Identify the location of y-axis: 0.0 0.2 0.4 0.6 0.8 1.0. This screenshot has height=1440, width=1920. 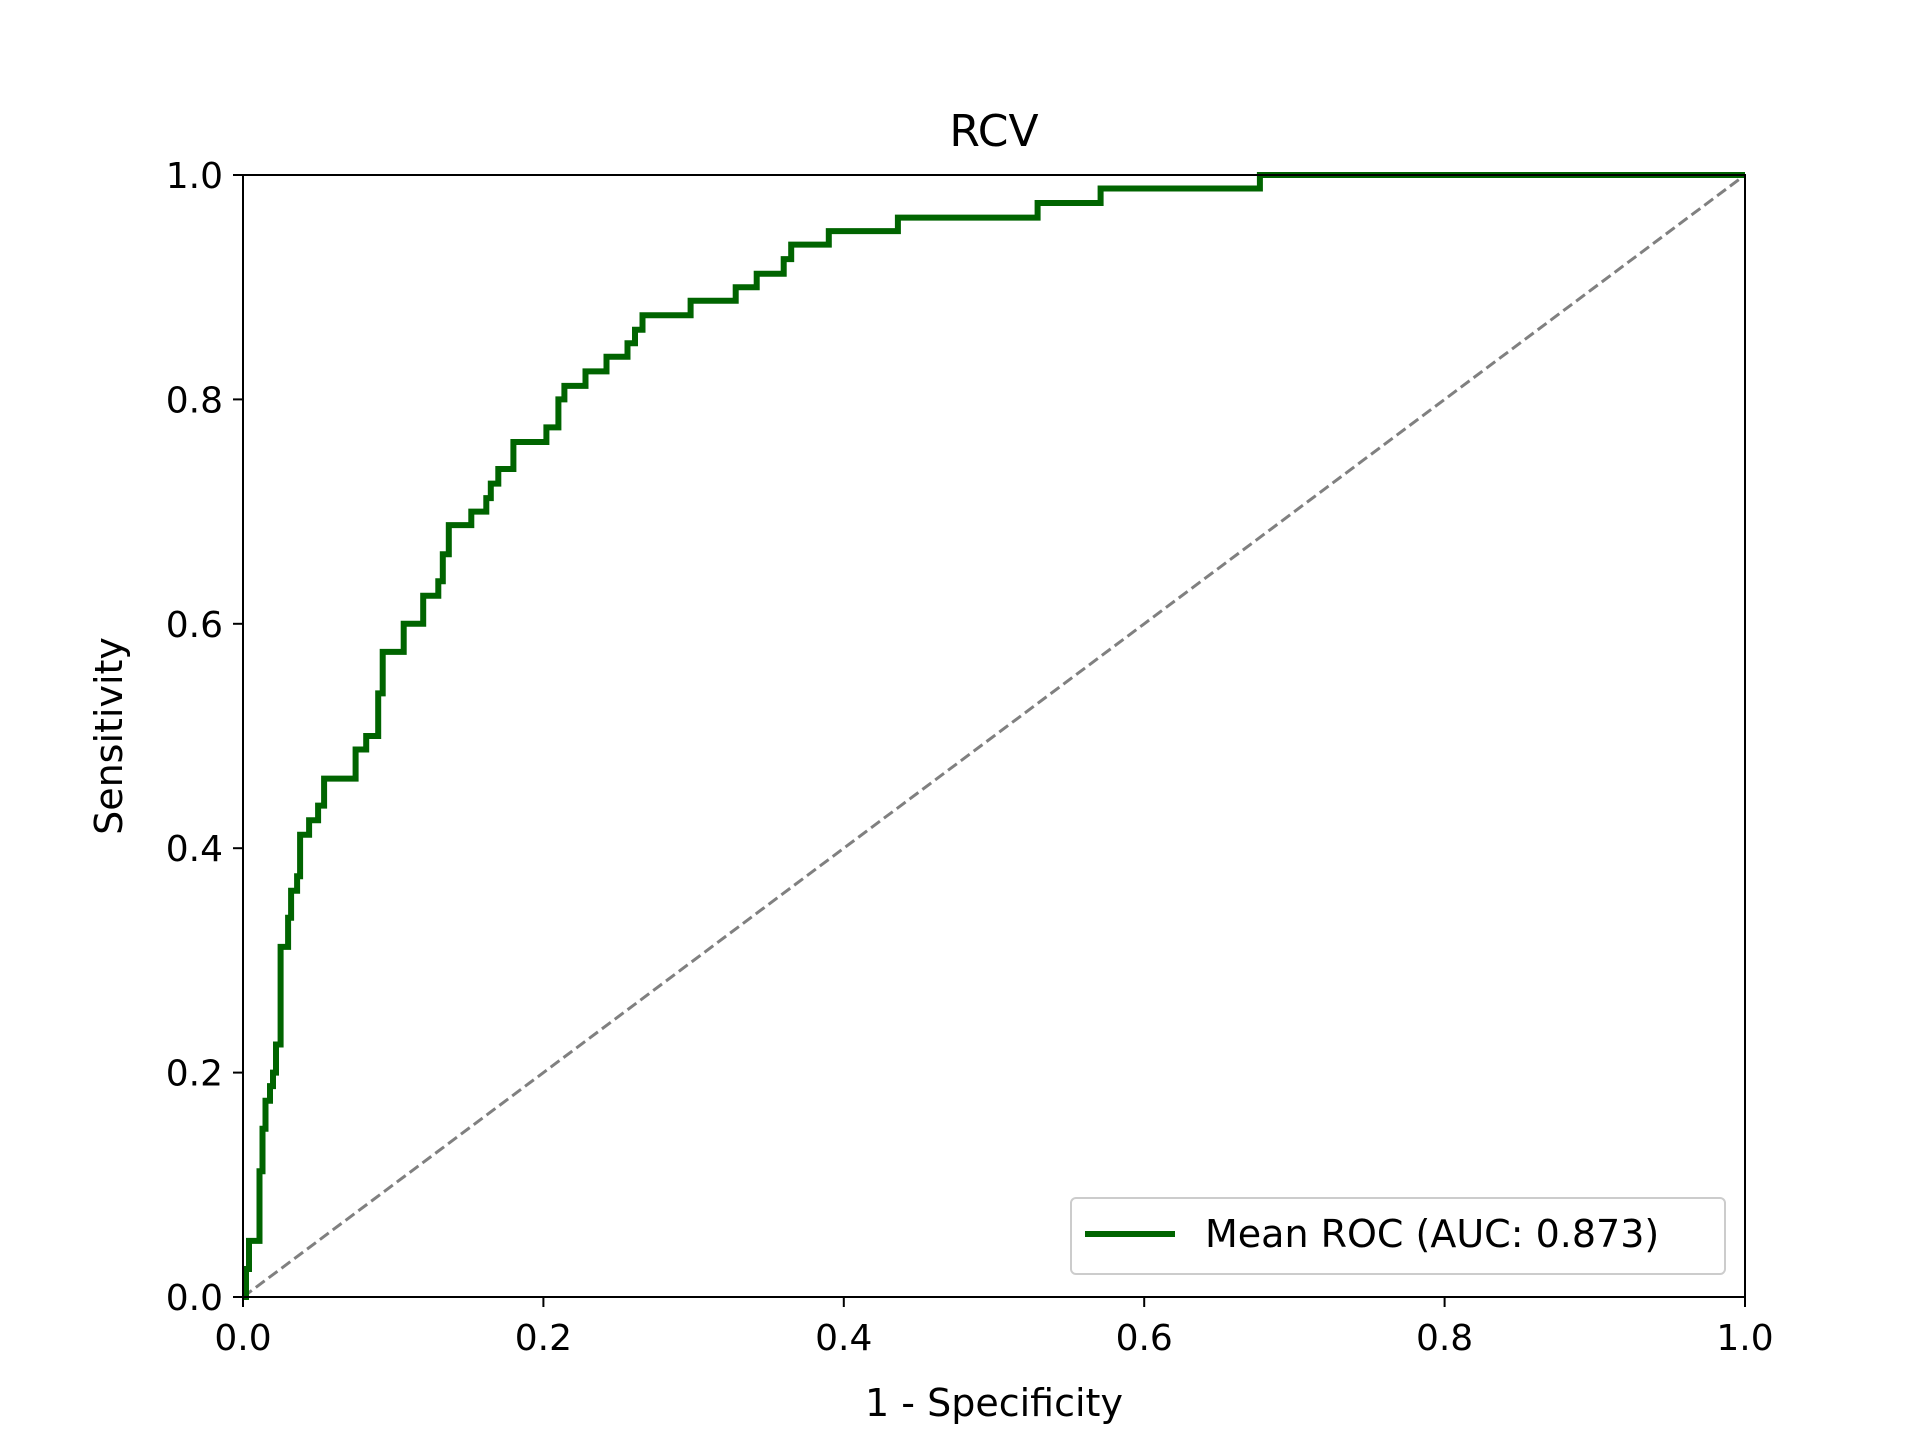
(204, 737).